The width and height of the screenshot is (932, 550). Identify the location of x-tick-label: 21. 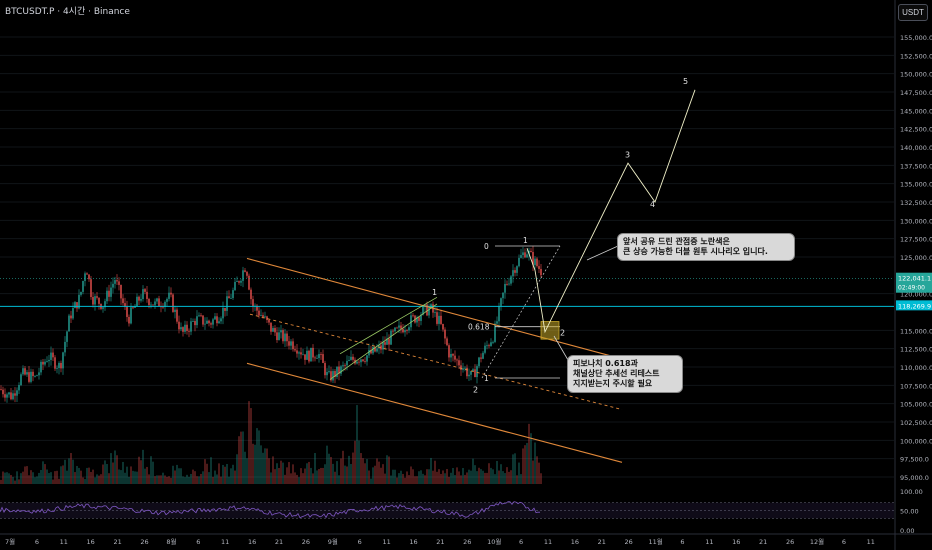
(602, 542).